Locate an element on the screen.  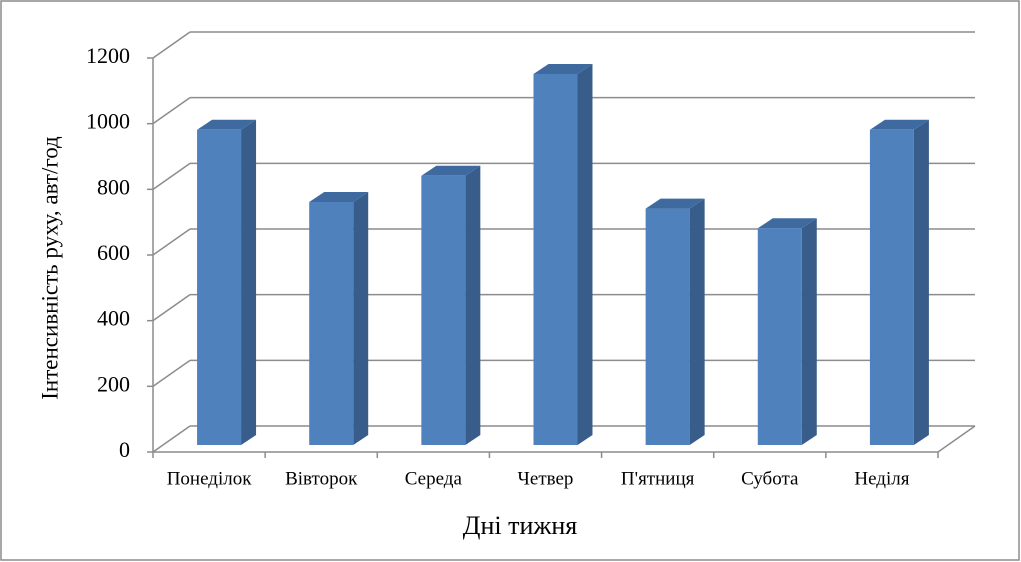
y-tick-label: 0 is located at coordinates (124, 449).